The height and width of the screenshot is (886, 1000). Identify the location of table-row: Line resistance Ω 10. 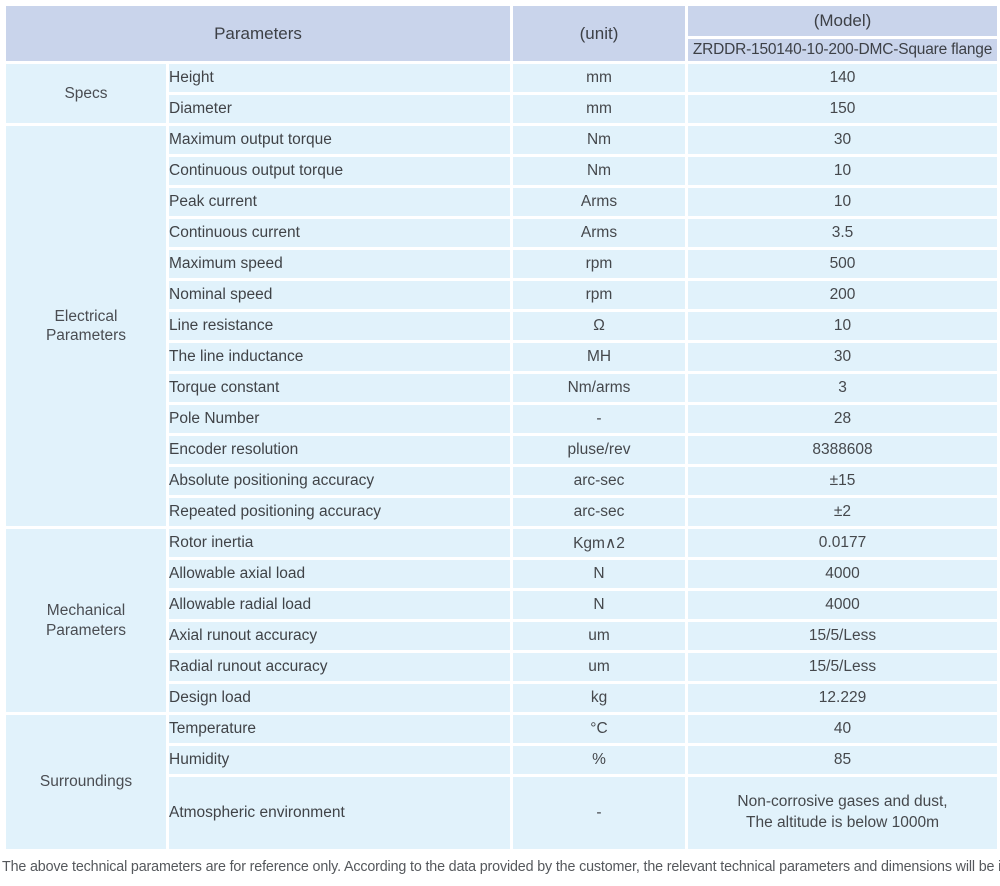
(502, 326).